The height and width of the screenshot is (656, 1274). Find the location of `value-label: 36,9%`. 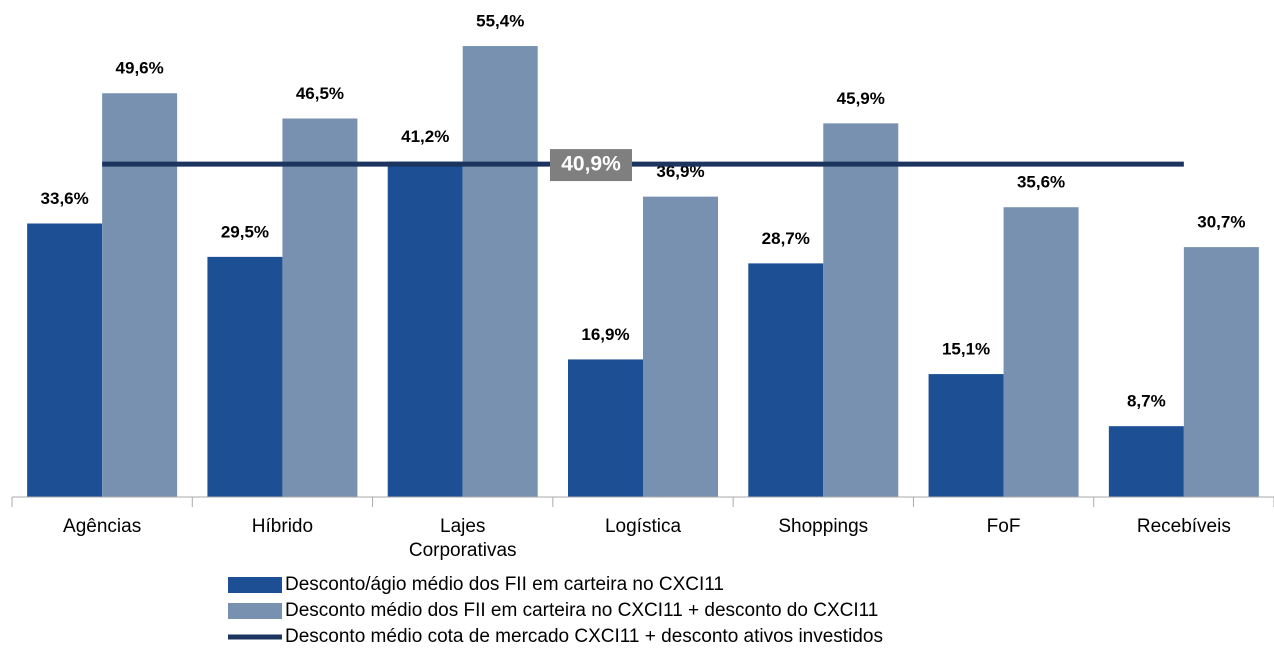

value-label: 36,9% is located at coordinates (680, 171).